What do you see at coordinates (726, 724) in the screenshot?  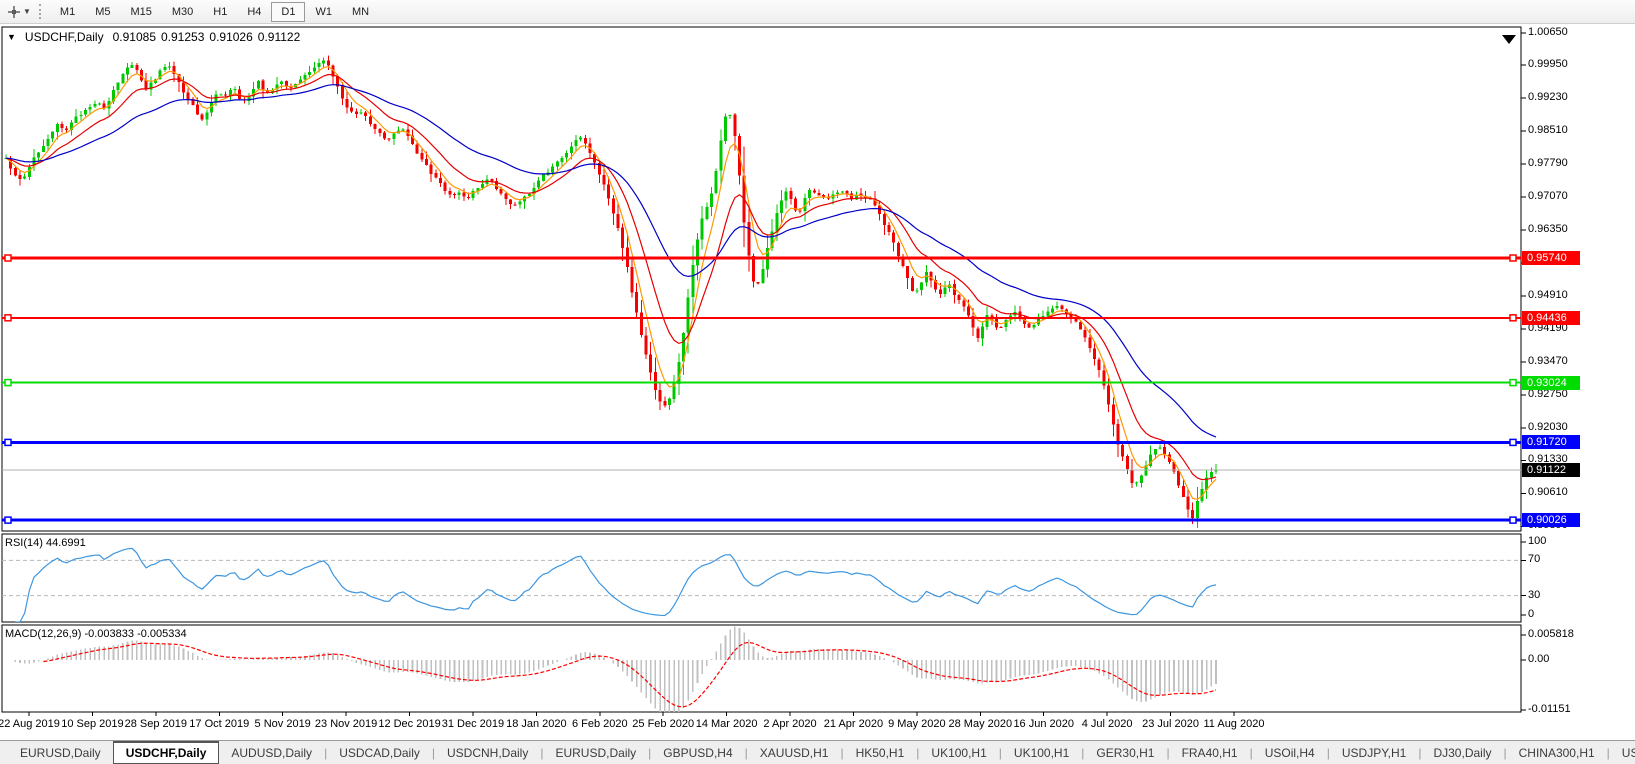 I see `date-axis-label: 14 Mar 2020` at bounding box center [726, 724].